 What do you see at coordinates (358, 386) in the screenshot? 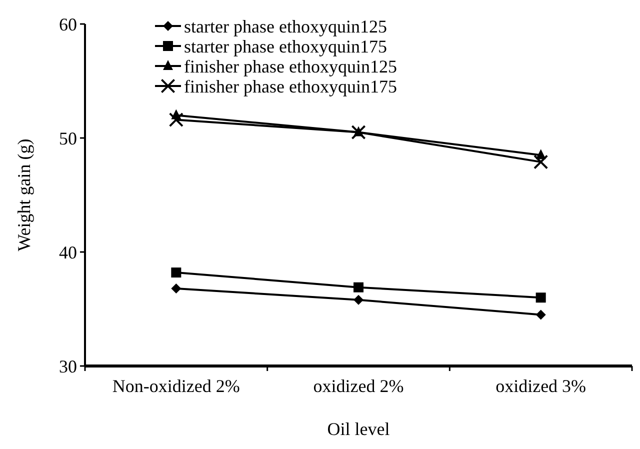
I see `x-tick-label: oxidized 2%` at bounding box center [358, 386].